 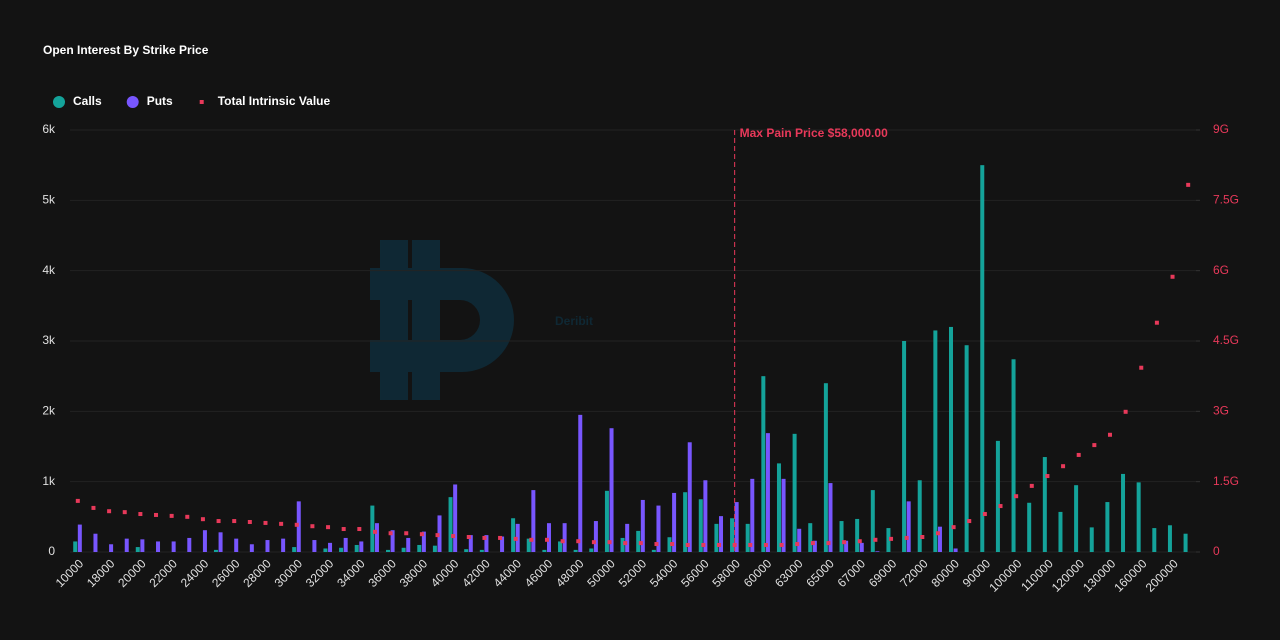 What do you see at coordinates (149, 101) in the screenshot?
I see `legend-item: Puts` at bounding box center [149, 101].